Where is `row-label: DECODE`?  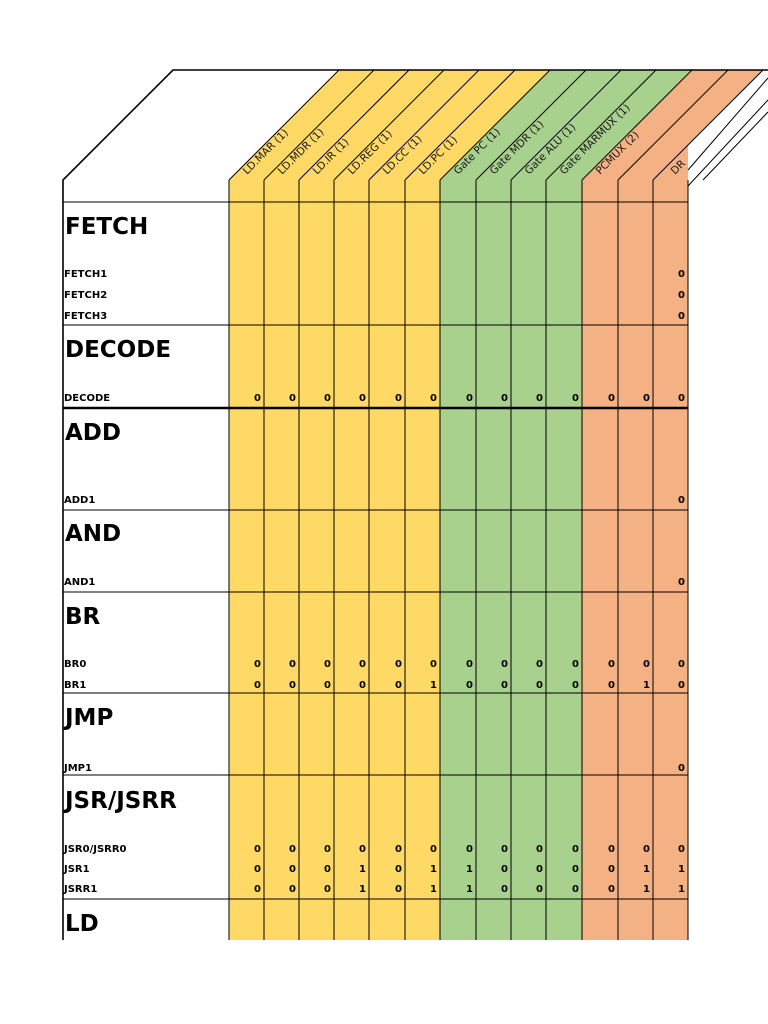
row-label: DECODE is located at coordinates (87, 398).